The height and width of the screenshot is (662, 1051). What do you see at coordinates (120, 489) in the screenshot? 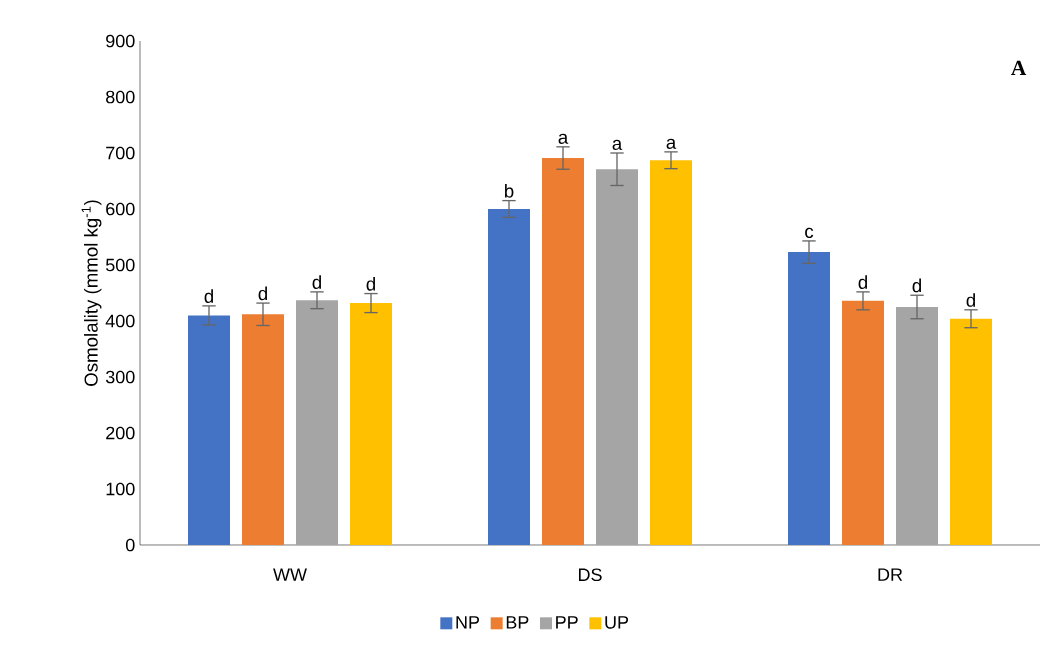
I see `y-tick-label: 100` at bounding box center [120, 489].